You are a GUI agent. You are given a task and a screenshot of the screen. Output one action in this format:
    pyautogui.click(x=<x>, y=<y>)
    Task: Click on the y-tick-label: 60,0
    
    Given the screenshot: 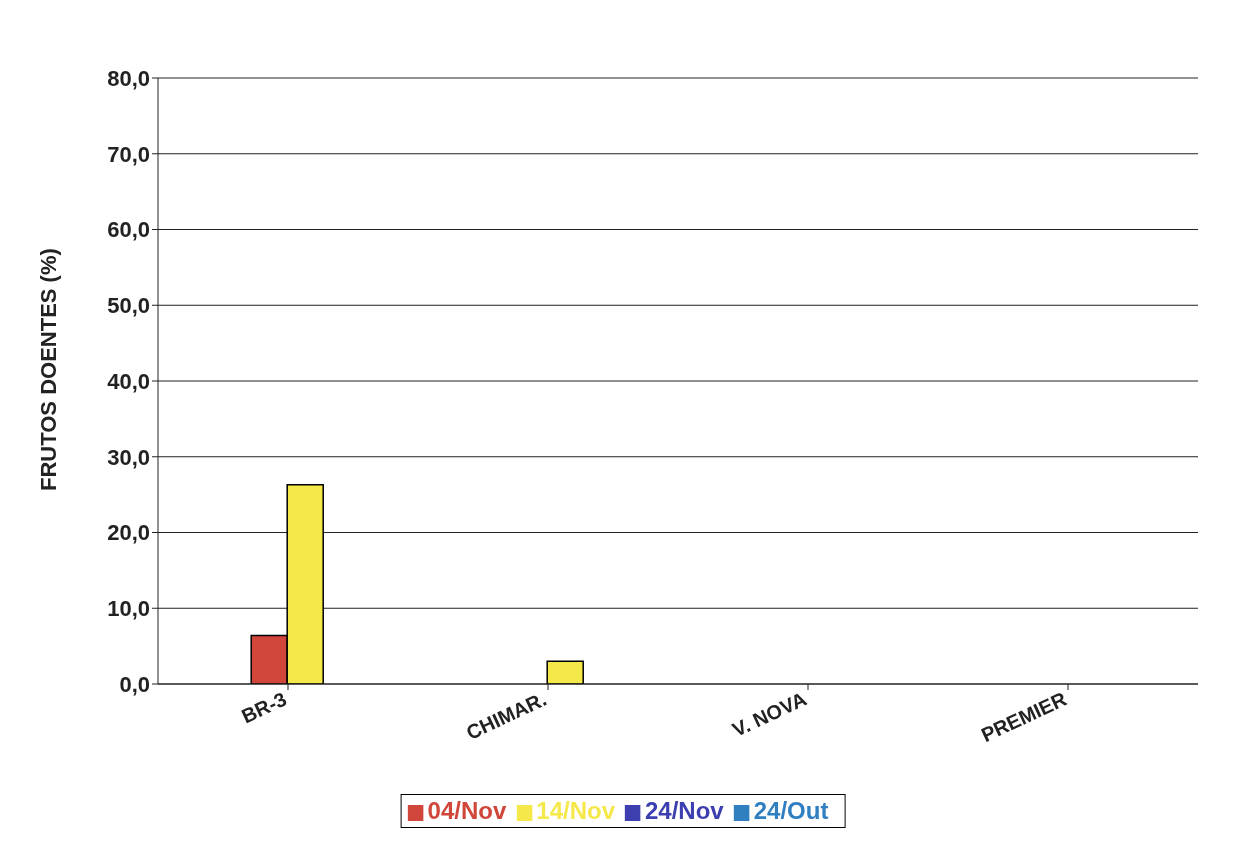 What is the action you would take?
    pyautogui.click(x=128, y=230)
    